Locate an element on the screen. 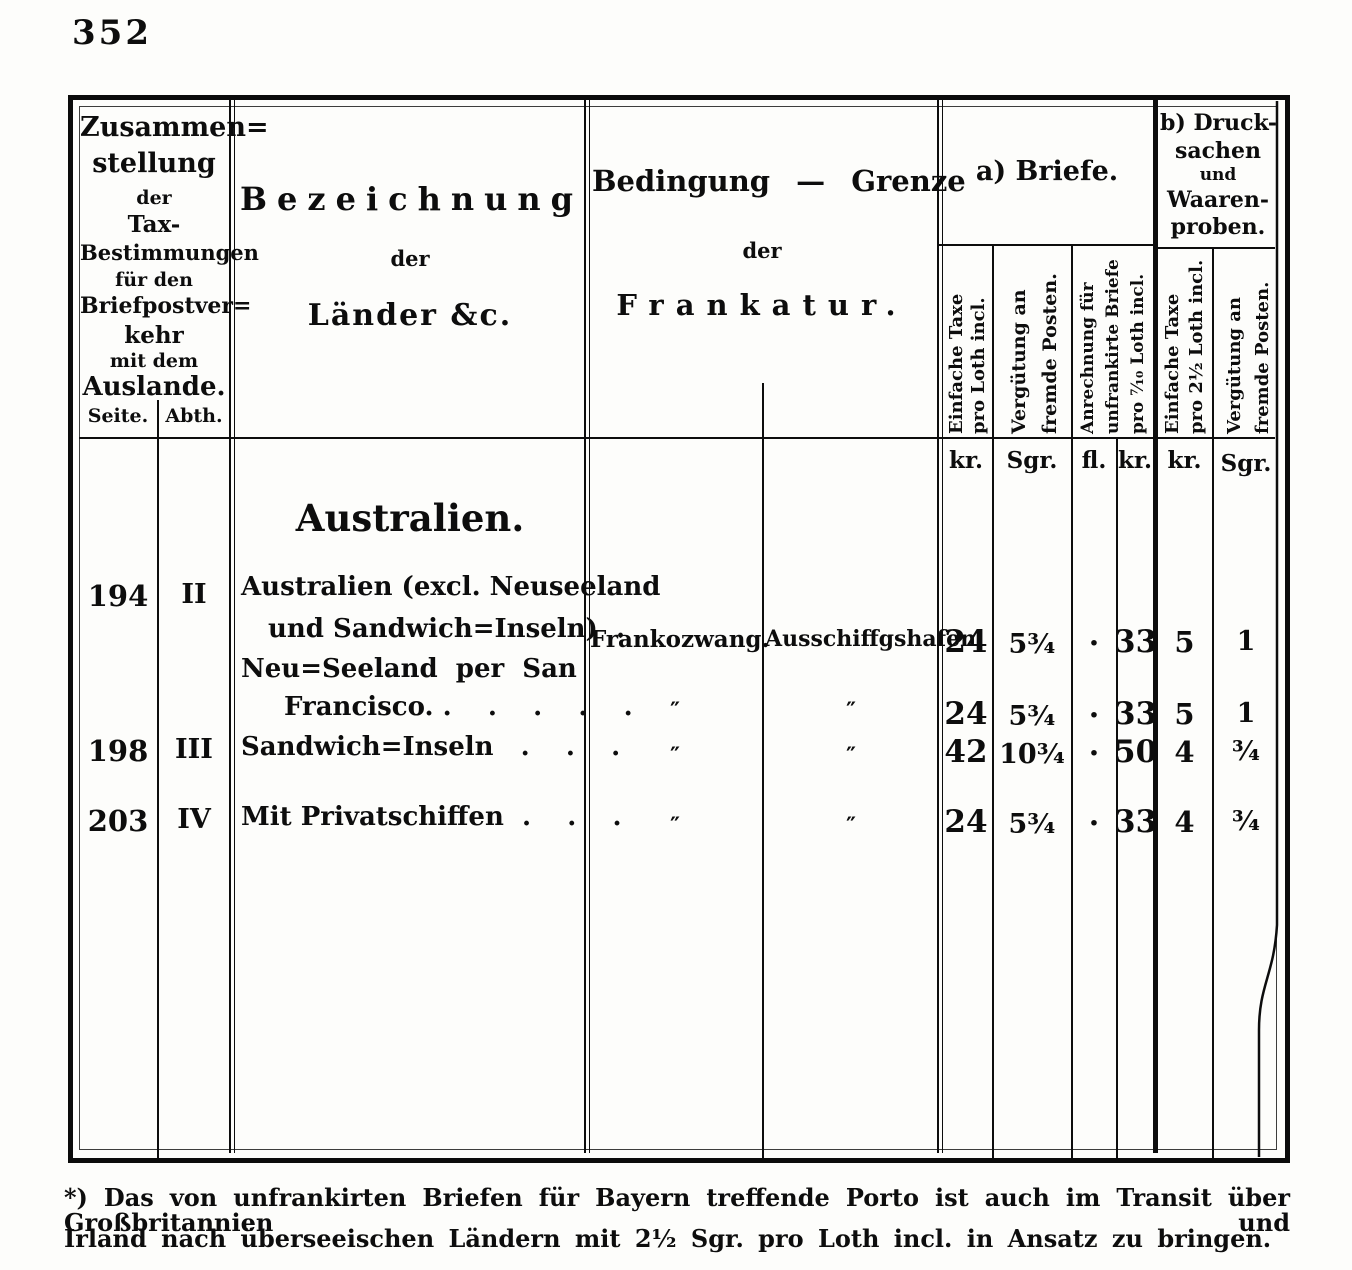 This screenshot has height=1270, width=1352. rotated-label-line: pro 2½ Loth incl. is located at coordinates (1196, 346).